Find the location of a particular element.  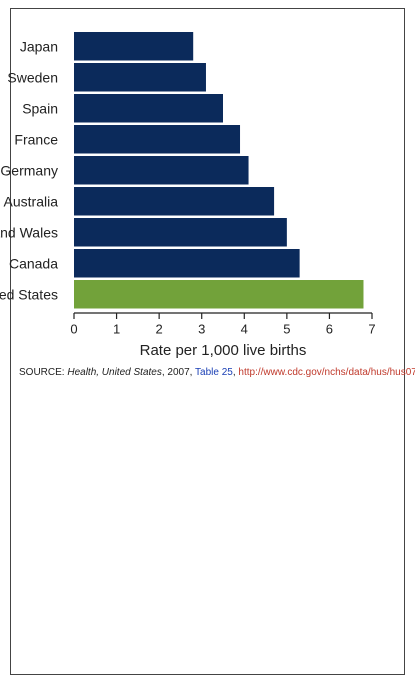

value-tick-label: 3 is located at coordinates (201, 329).